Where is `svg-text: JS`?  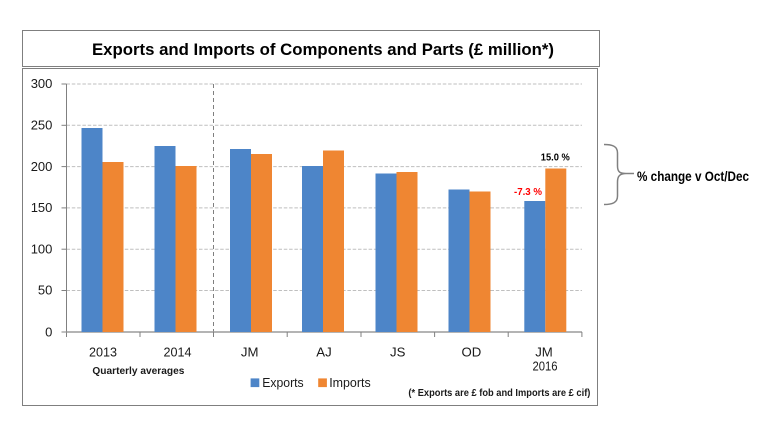 svg-text: JS is located at coordinates (398, 352).